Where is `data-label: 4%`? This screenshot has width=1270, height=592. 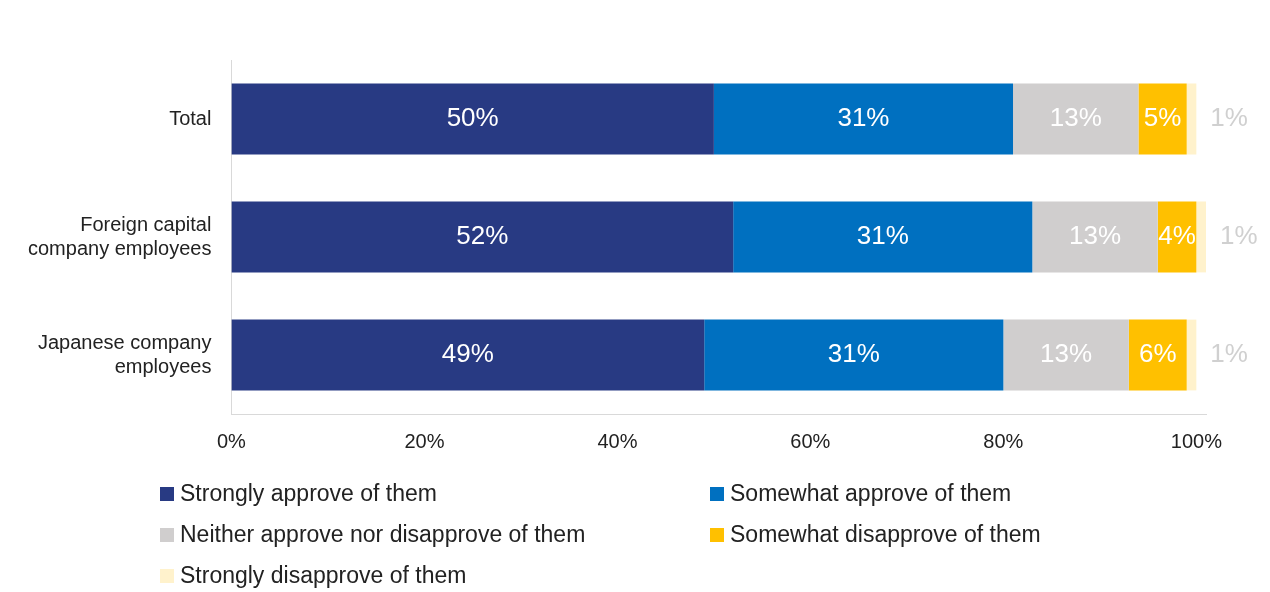 data-label: 4% is located at coordinates (1177, 235).